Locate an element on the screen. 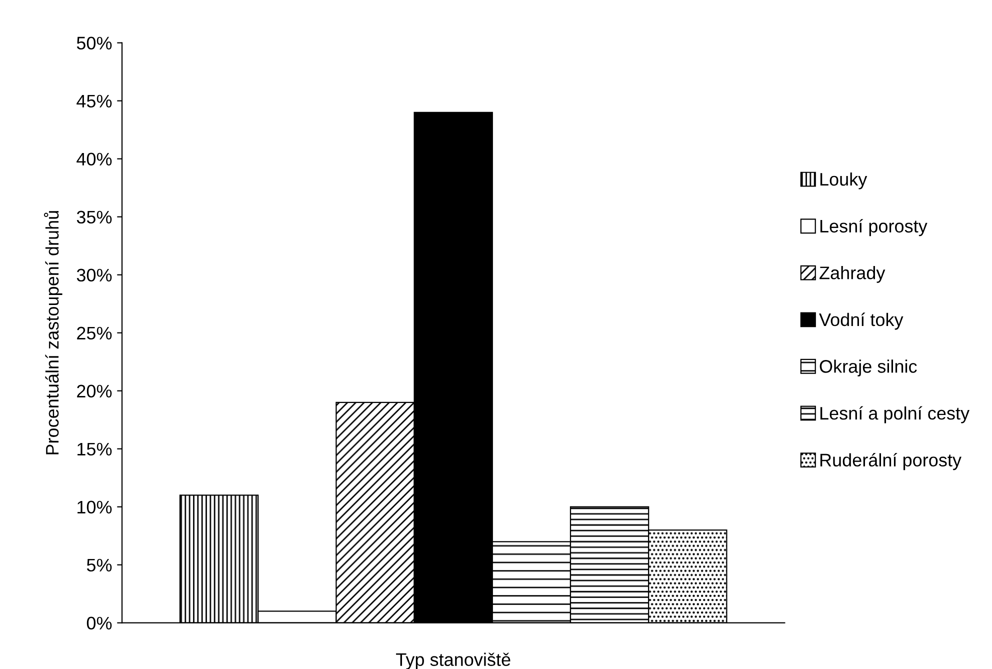 The width and height of the screenshot is (992, 669). legend-label: Lesní porosty is located at coordinates (874, 227).